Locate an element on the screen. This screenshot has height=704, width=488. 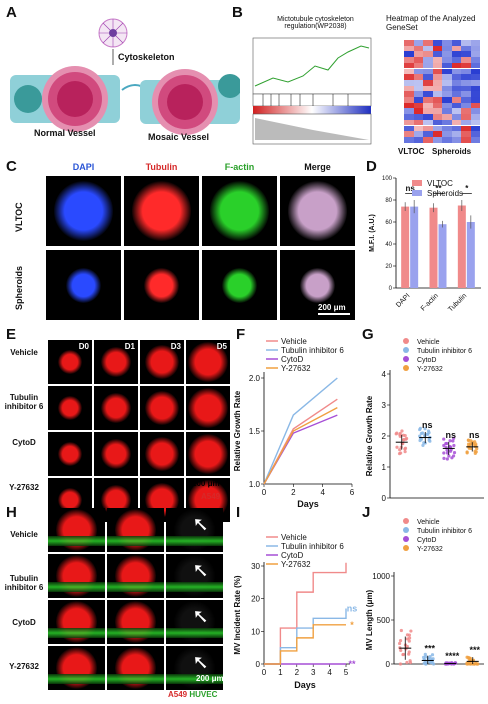
tick-label: 3 is located at coordinates (384, 405).